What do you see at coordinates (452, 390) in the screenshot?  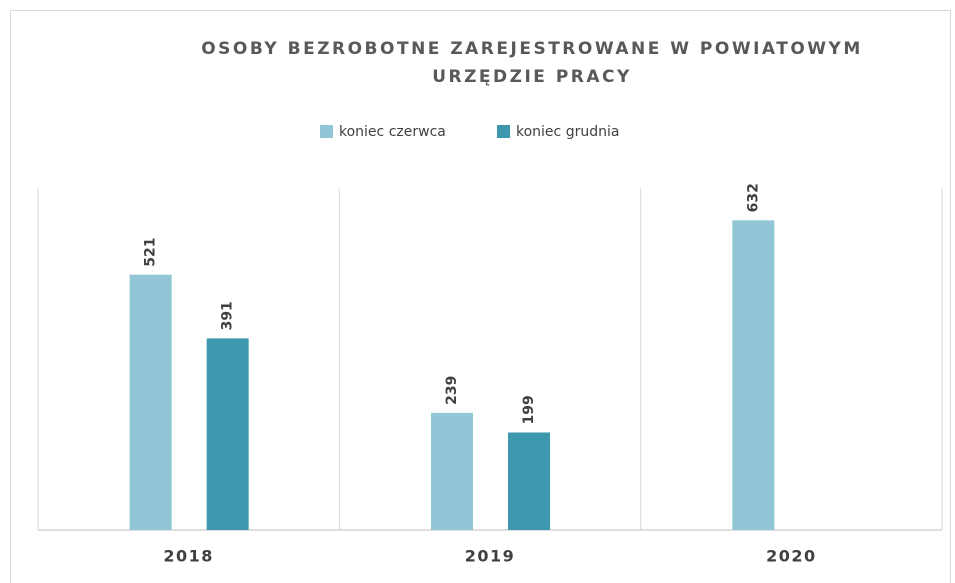 I see `data-label: 239` at bounding box center [452, 390].